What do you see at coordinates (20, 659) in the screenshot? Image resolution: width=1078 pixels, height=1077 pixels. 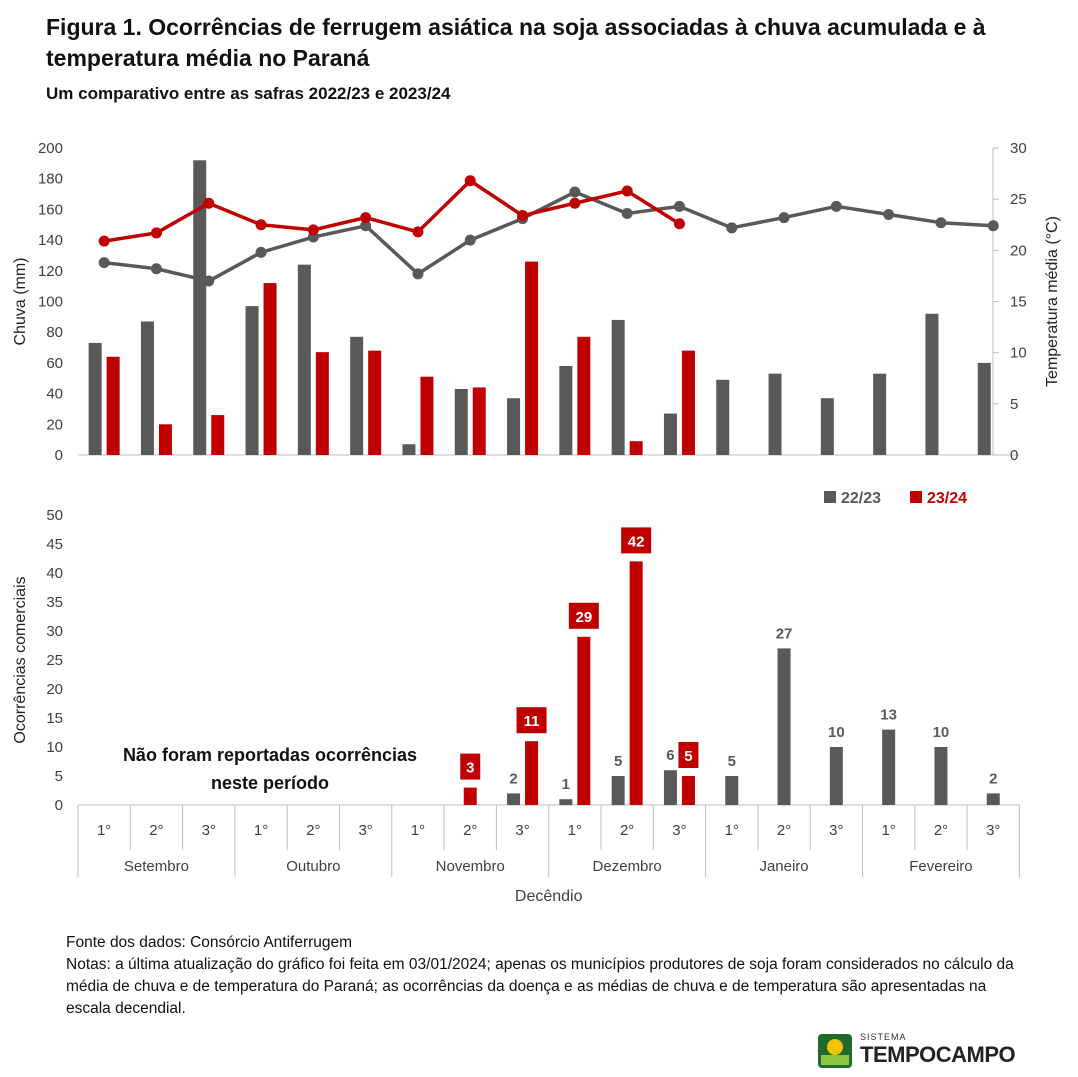 I see `occ-y-axis-label: Ocorrências comerciais` at bounding box center [20, 659].